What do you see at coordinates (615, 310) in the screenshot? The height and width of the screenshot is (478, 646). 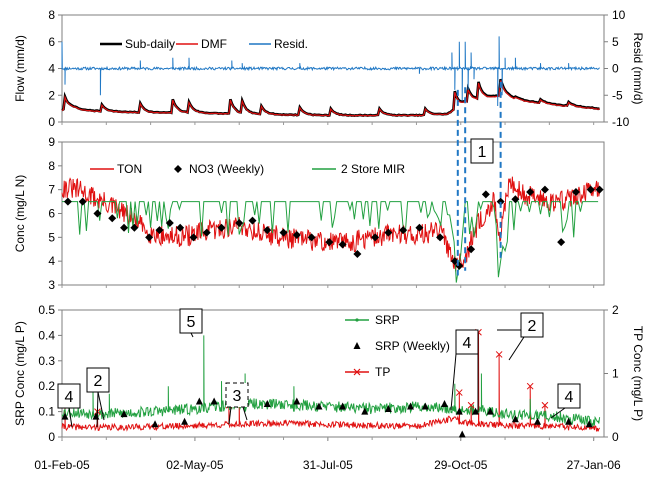 I see `phos-y2-tick-label: 2` at bounding box center [615, 310].